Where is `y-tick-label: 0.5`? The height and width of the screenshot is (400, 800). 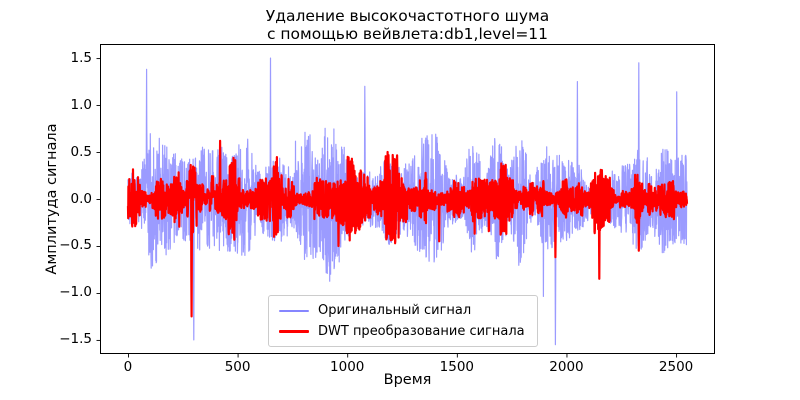 y-tick-label: 0.5 is located at coordinates (81, 151).